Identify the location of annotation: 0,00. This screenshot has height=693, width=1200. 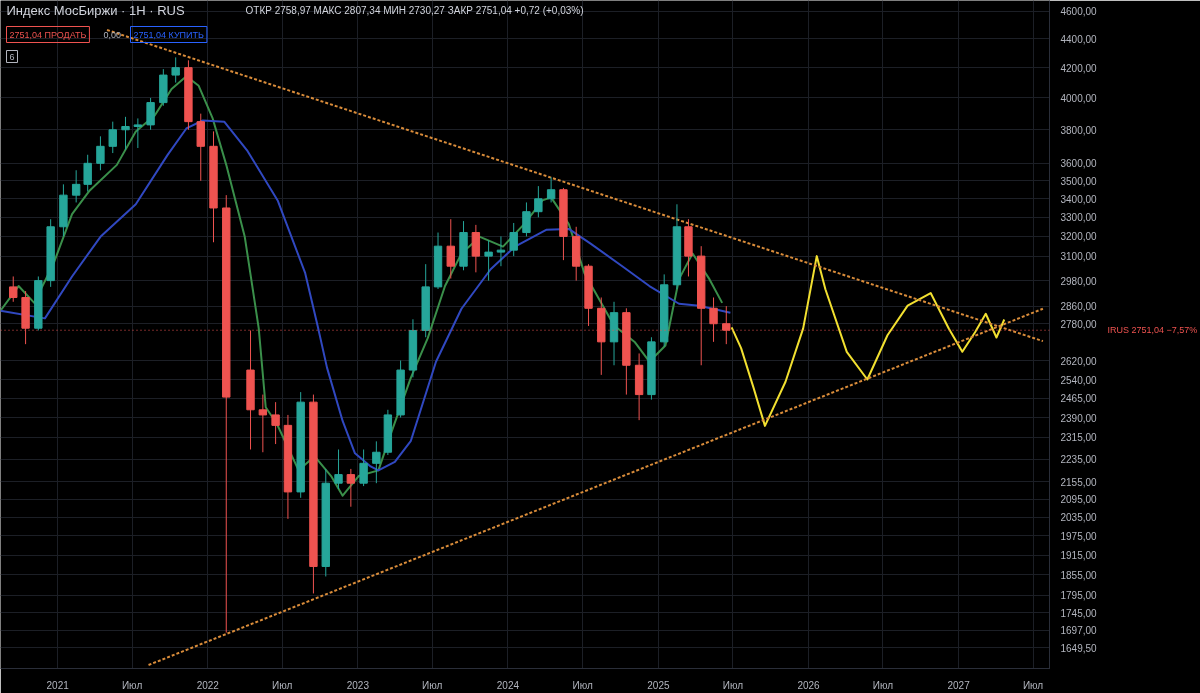
(112, 34).